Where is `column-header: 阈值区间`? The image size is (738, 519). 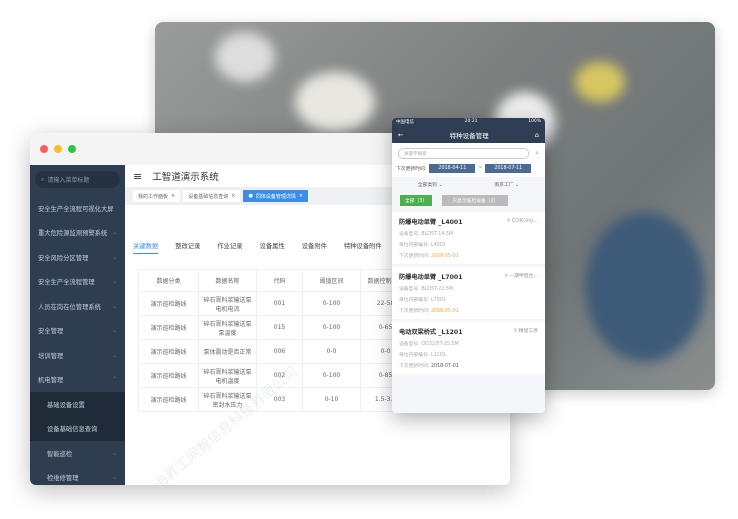 column-header: 阈值区间 is located at coordinates (331, 280).